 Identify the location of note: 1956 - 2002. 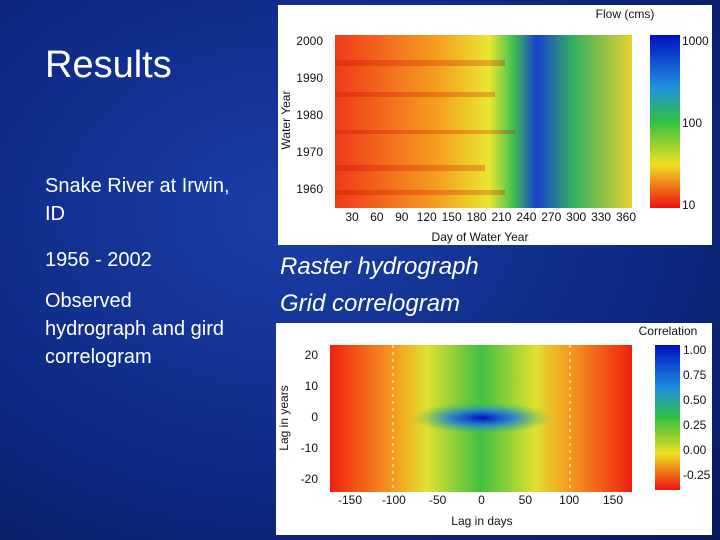
(98, 260).